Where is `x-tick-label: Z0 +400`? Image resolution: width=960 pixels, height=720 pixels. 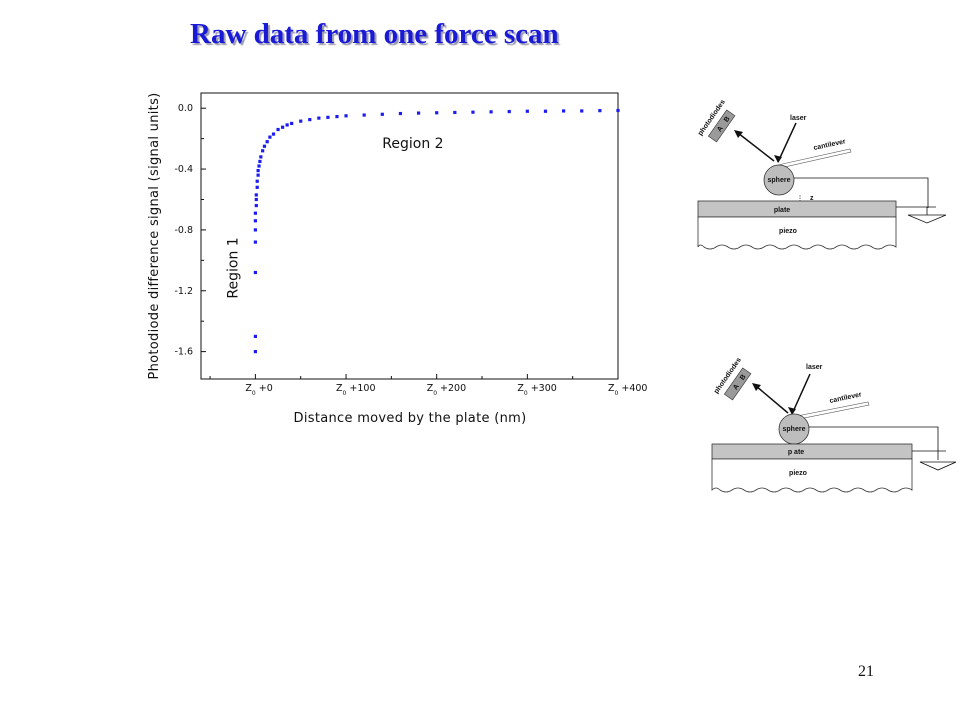
x-tick-label: Z0 +400 is located at coordinates (627, 390).